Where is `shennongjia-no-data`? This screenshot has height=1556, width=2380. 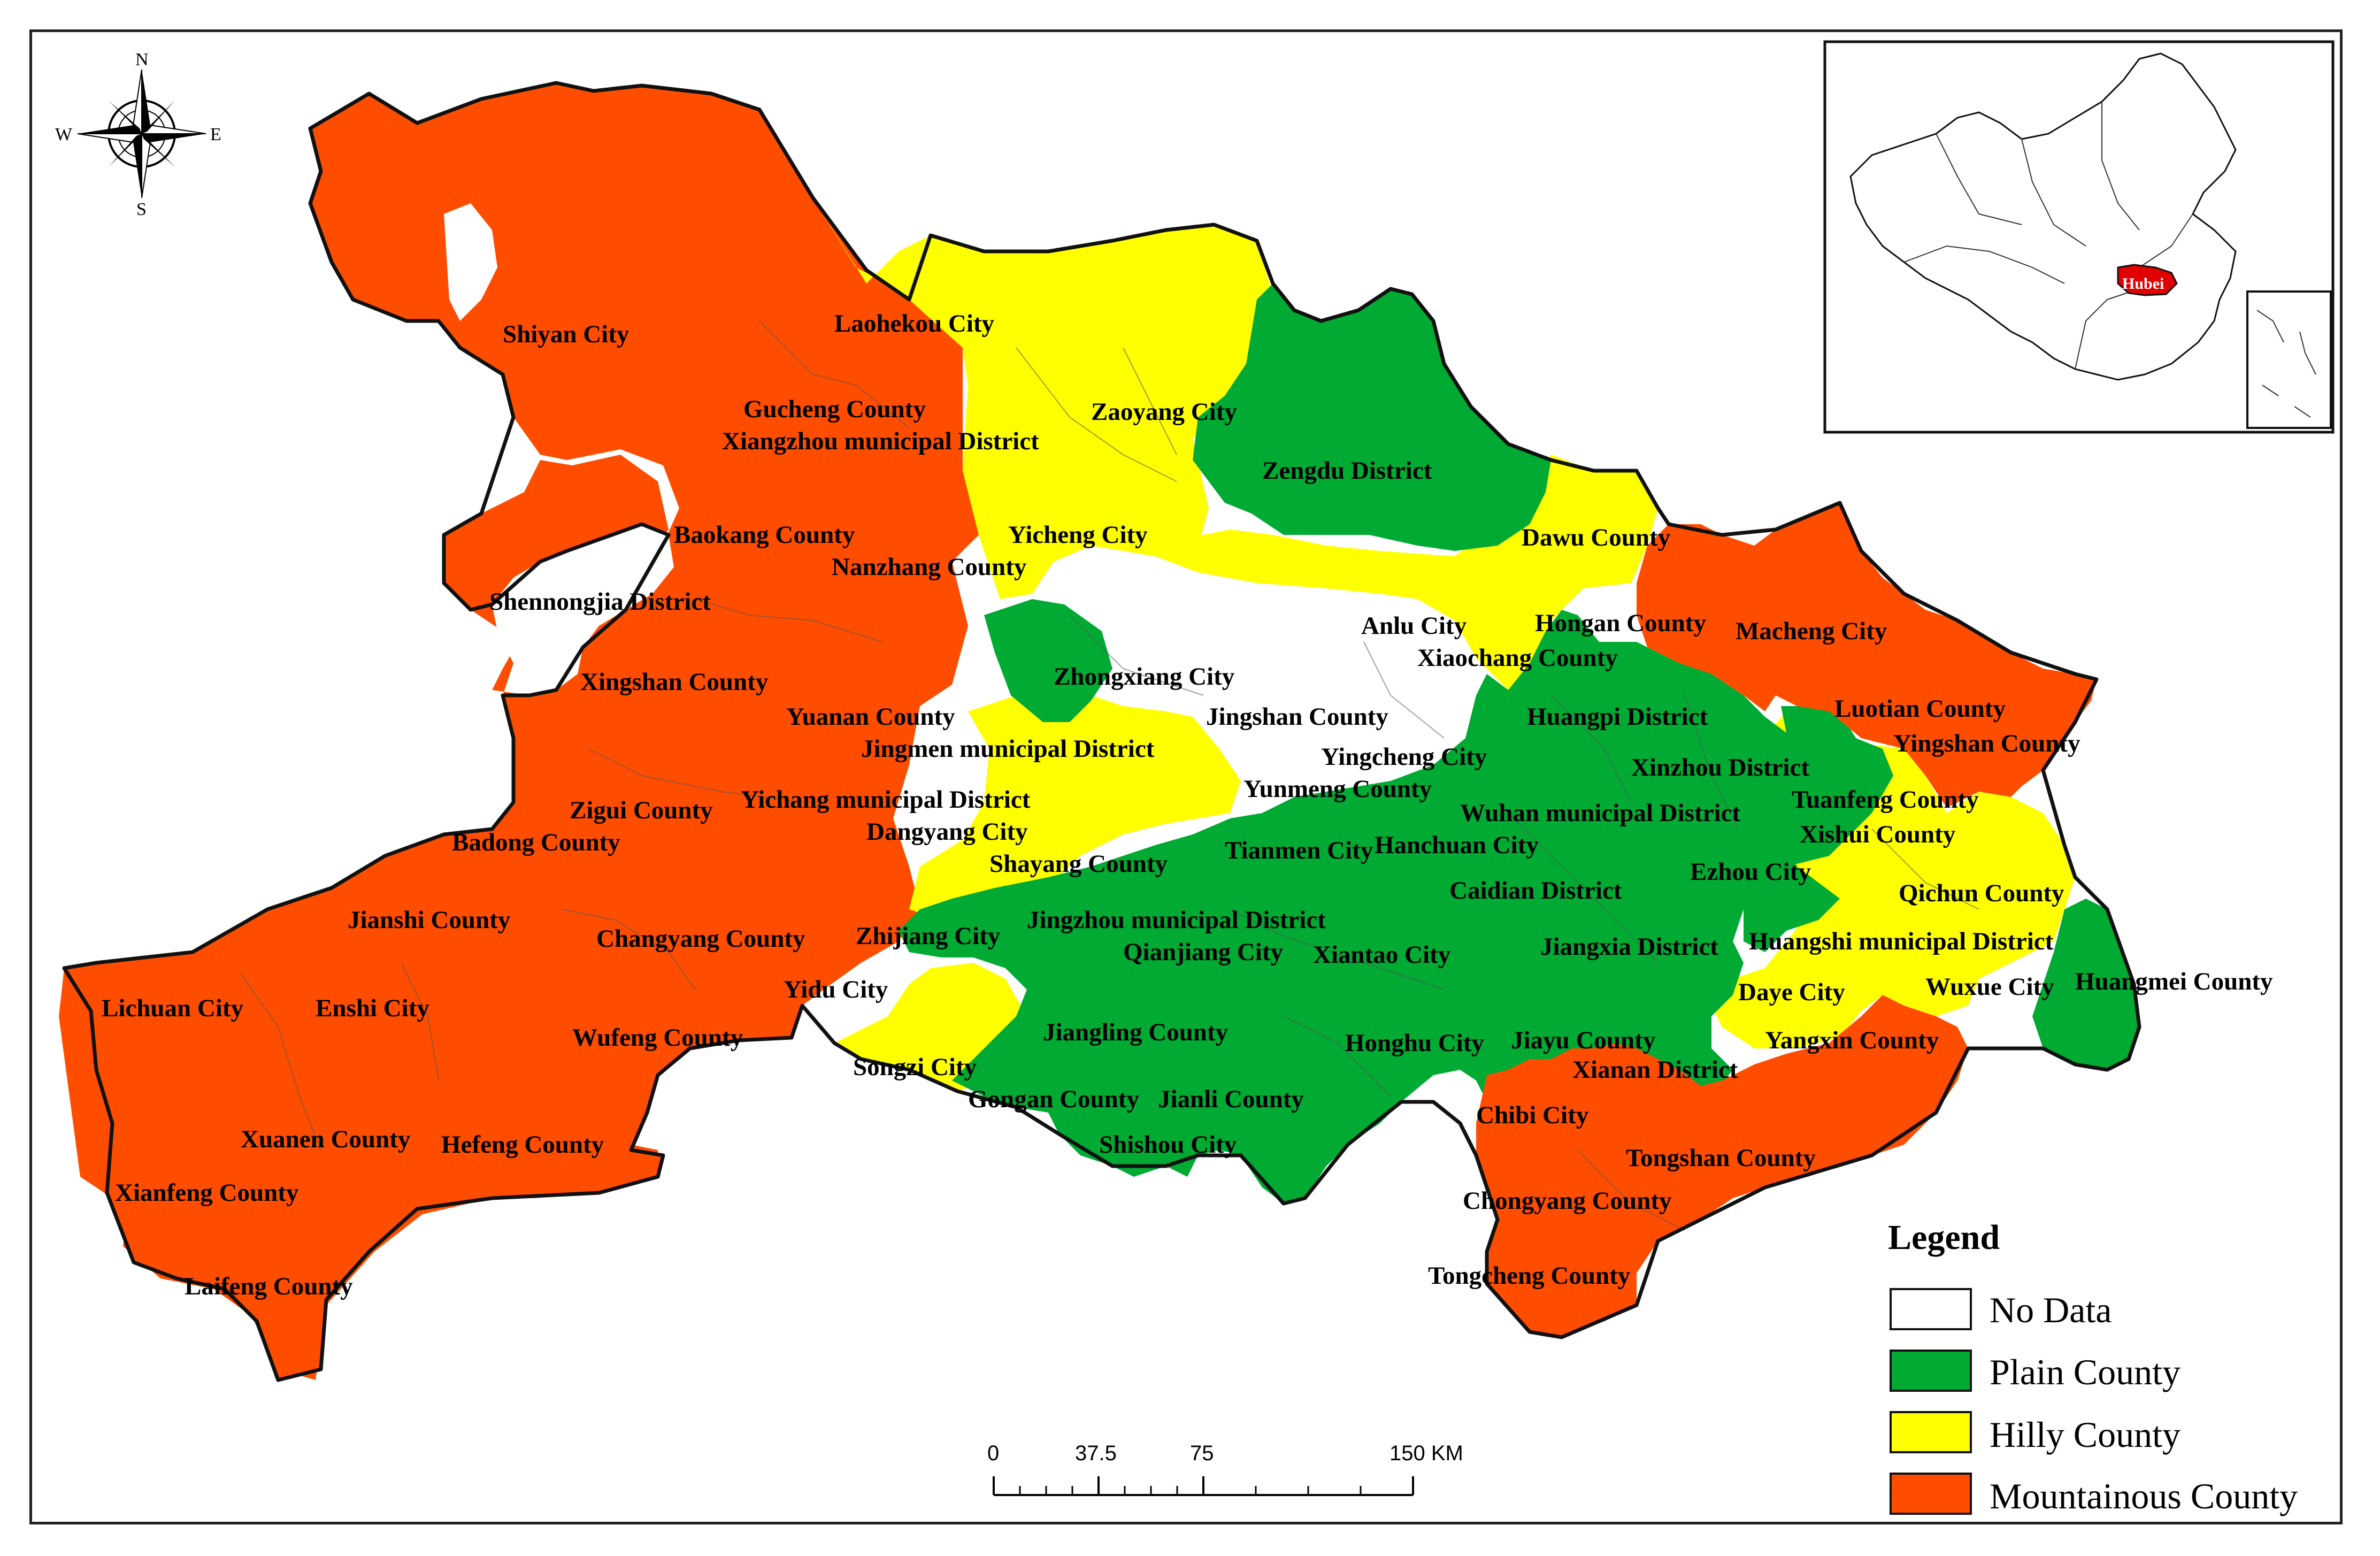 shennongjia-no-data is located at coordinates (583, 609).